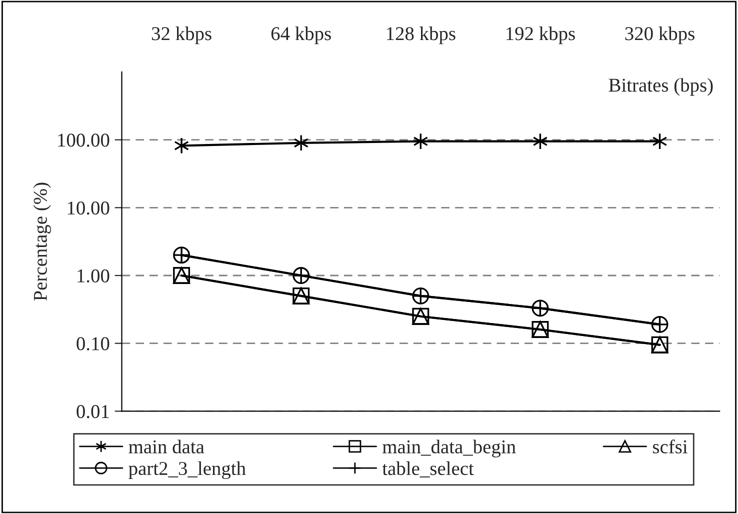  I want to click on y-tick-label: 0.10, so click(93, 343).